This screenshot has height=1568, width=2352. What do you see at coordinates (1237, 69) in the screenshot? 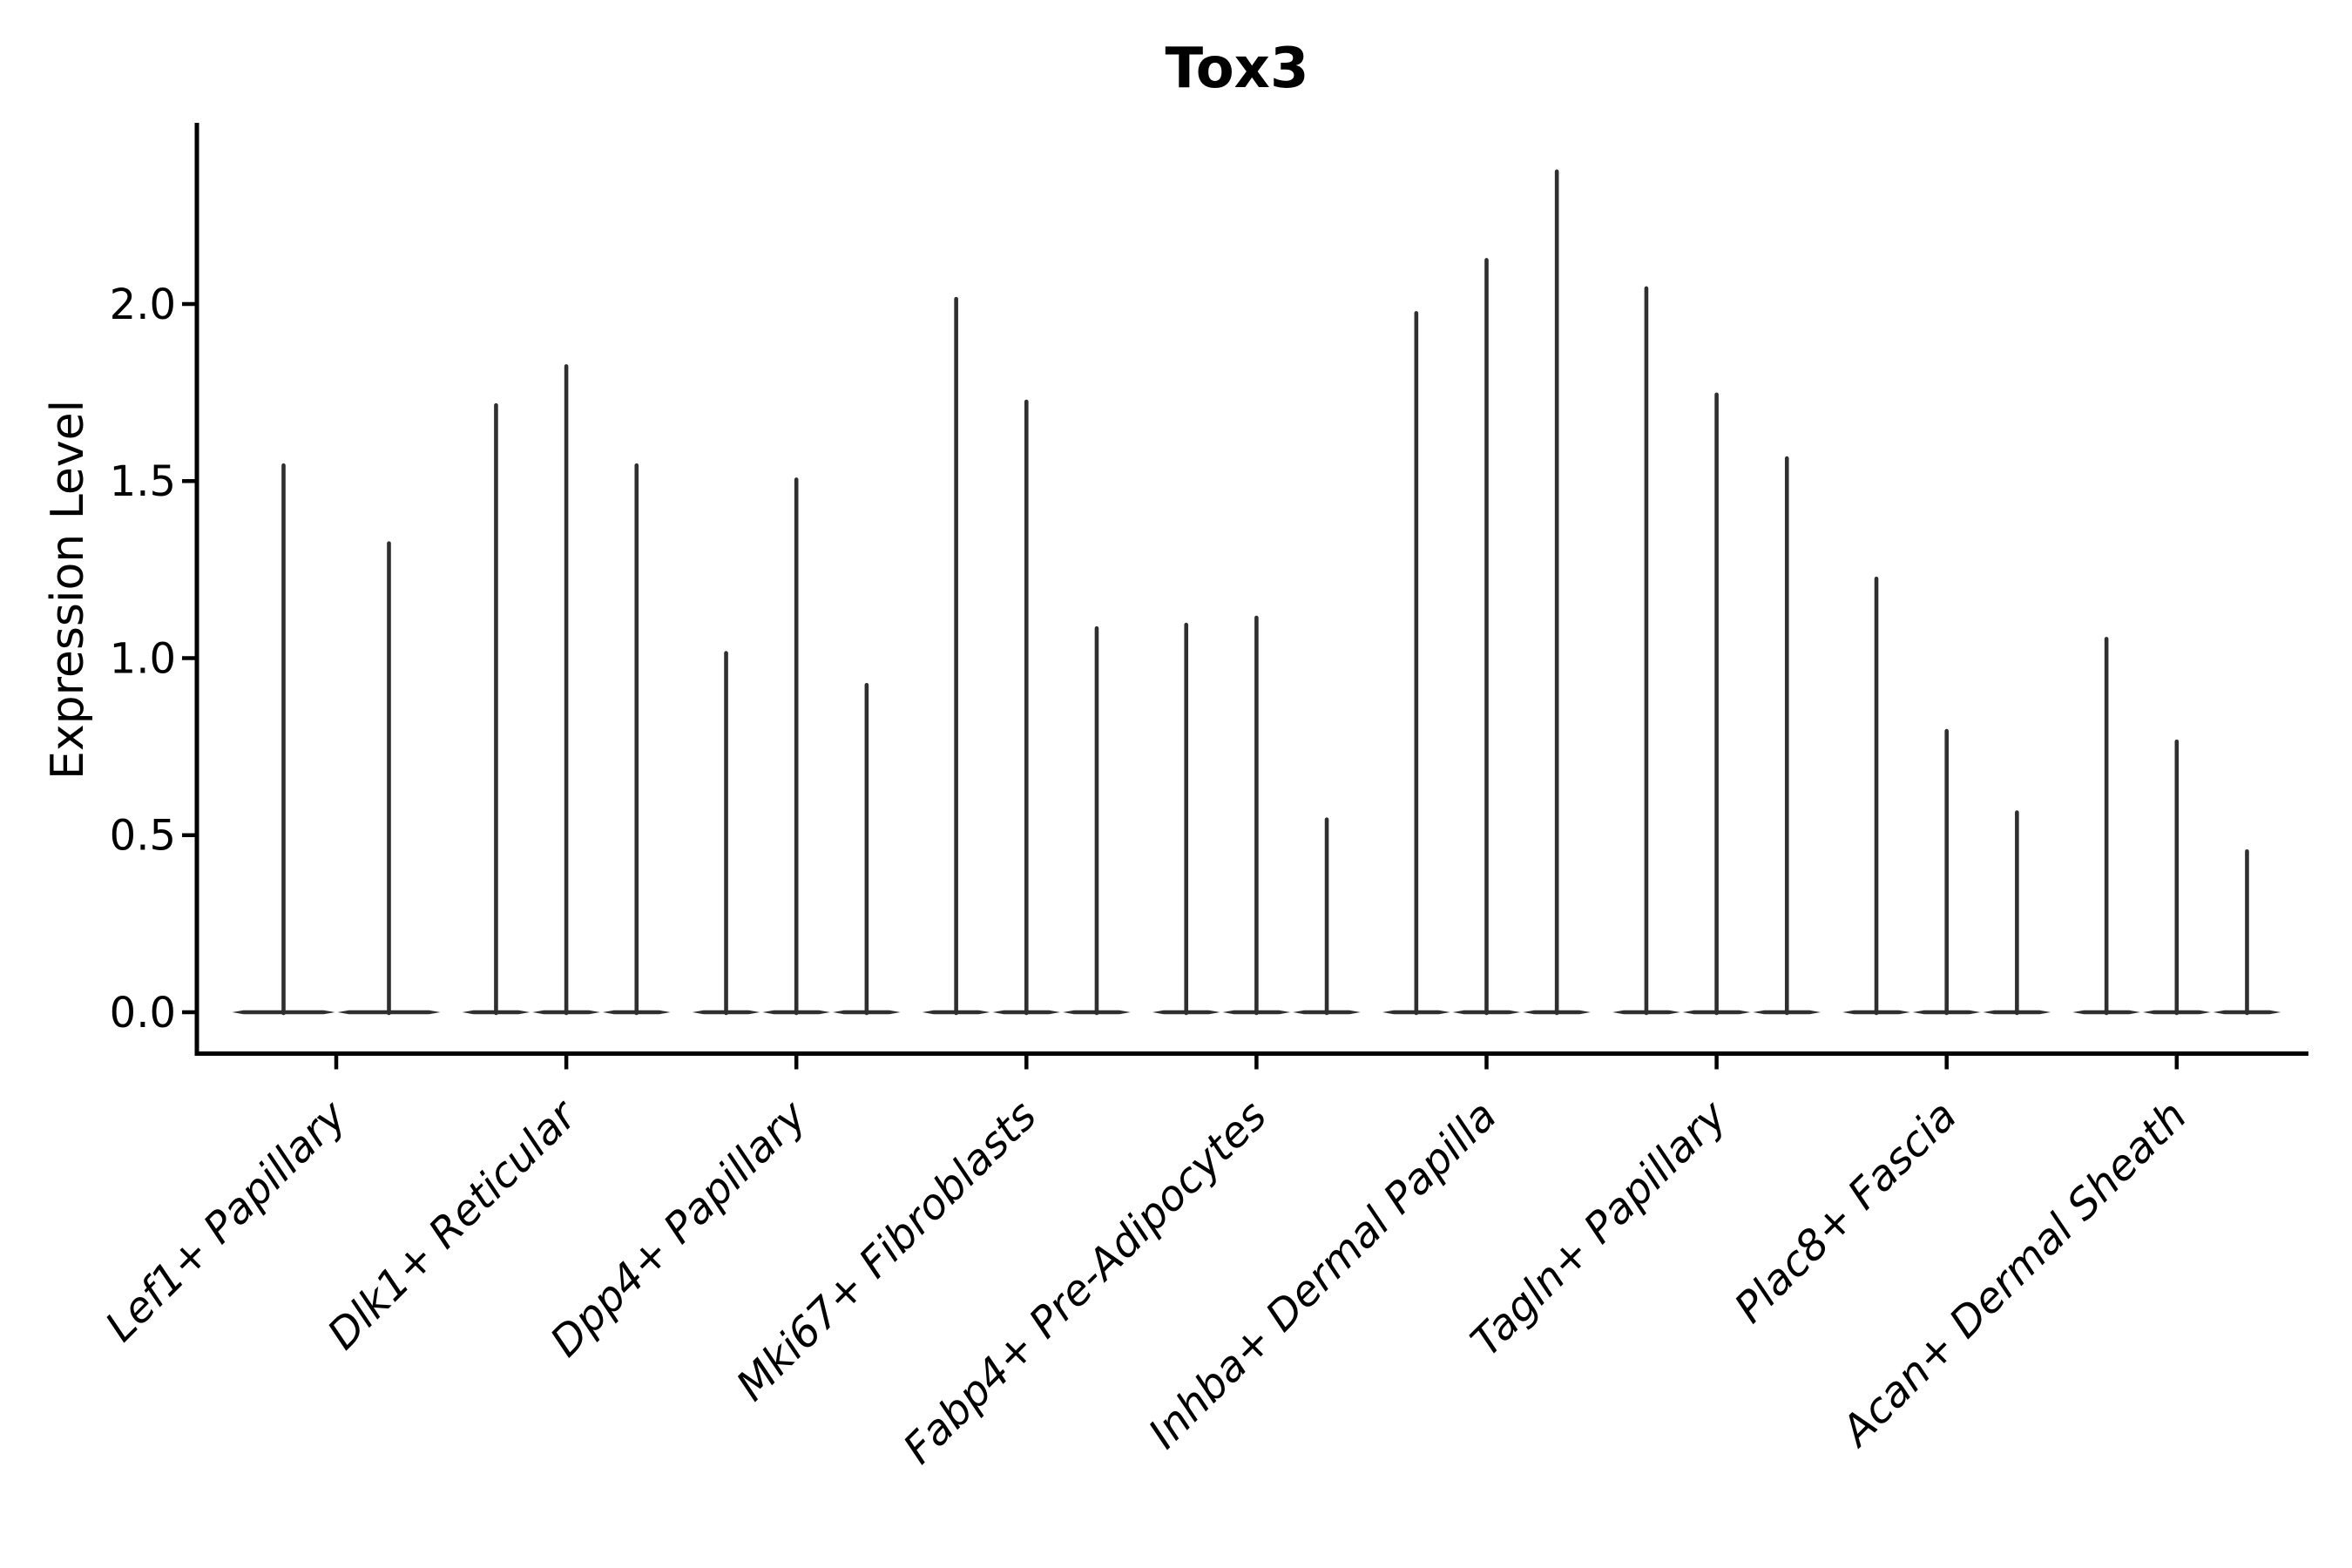
I see `chart-title: Tox3` at bounding box center [1237, 69].